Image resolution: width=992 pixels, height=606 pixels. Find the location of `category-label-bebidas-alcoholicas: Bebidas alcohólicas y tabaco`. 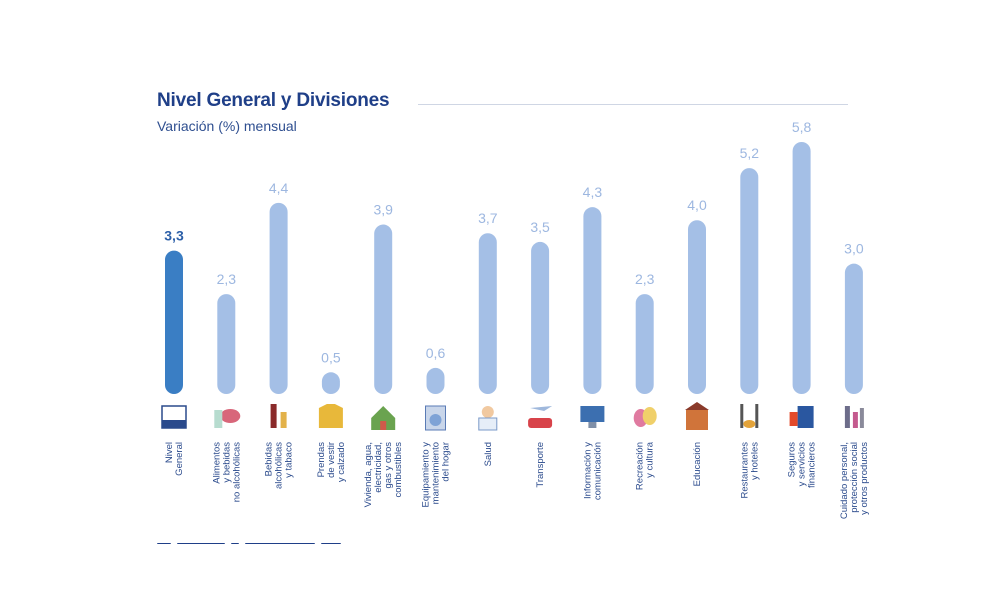

category-label-bebidas-alcoholicas: Bebidas alcohólicas y tabaco is located at coordinates (279, 465).